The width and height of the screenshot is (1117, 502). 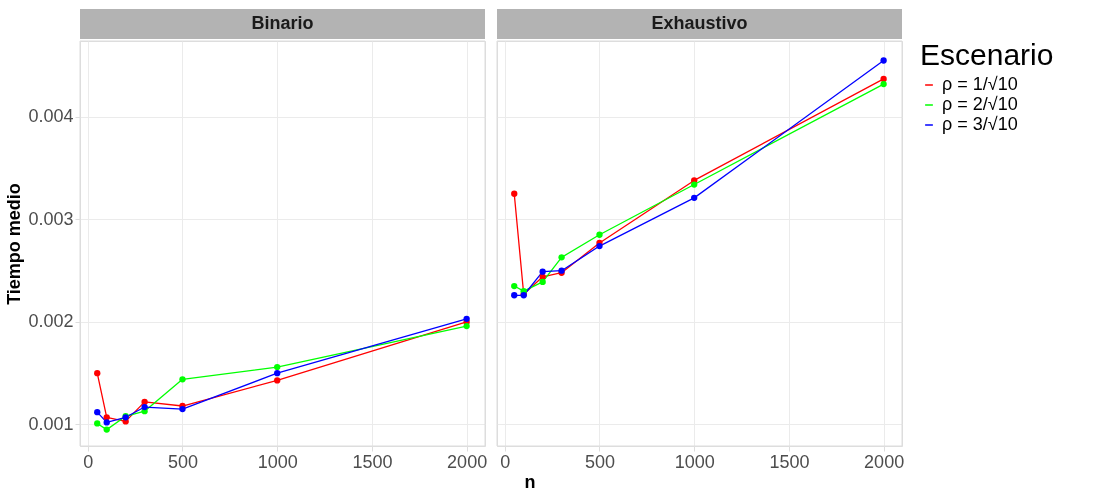 I want to click on chart-title: Exhaustivo, so click(x=699, y=23).